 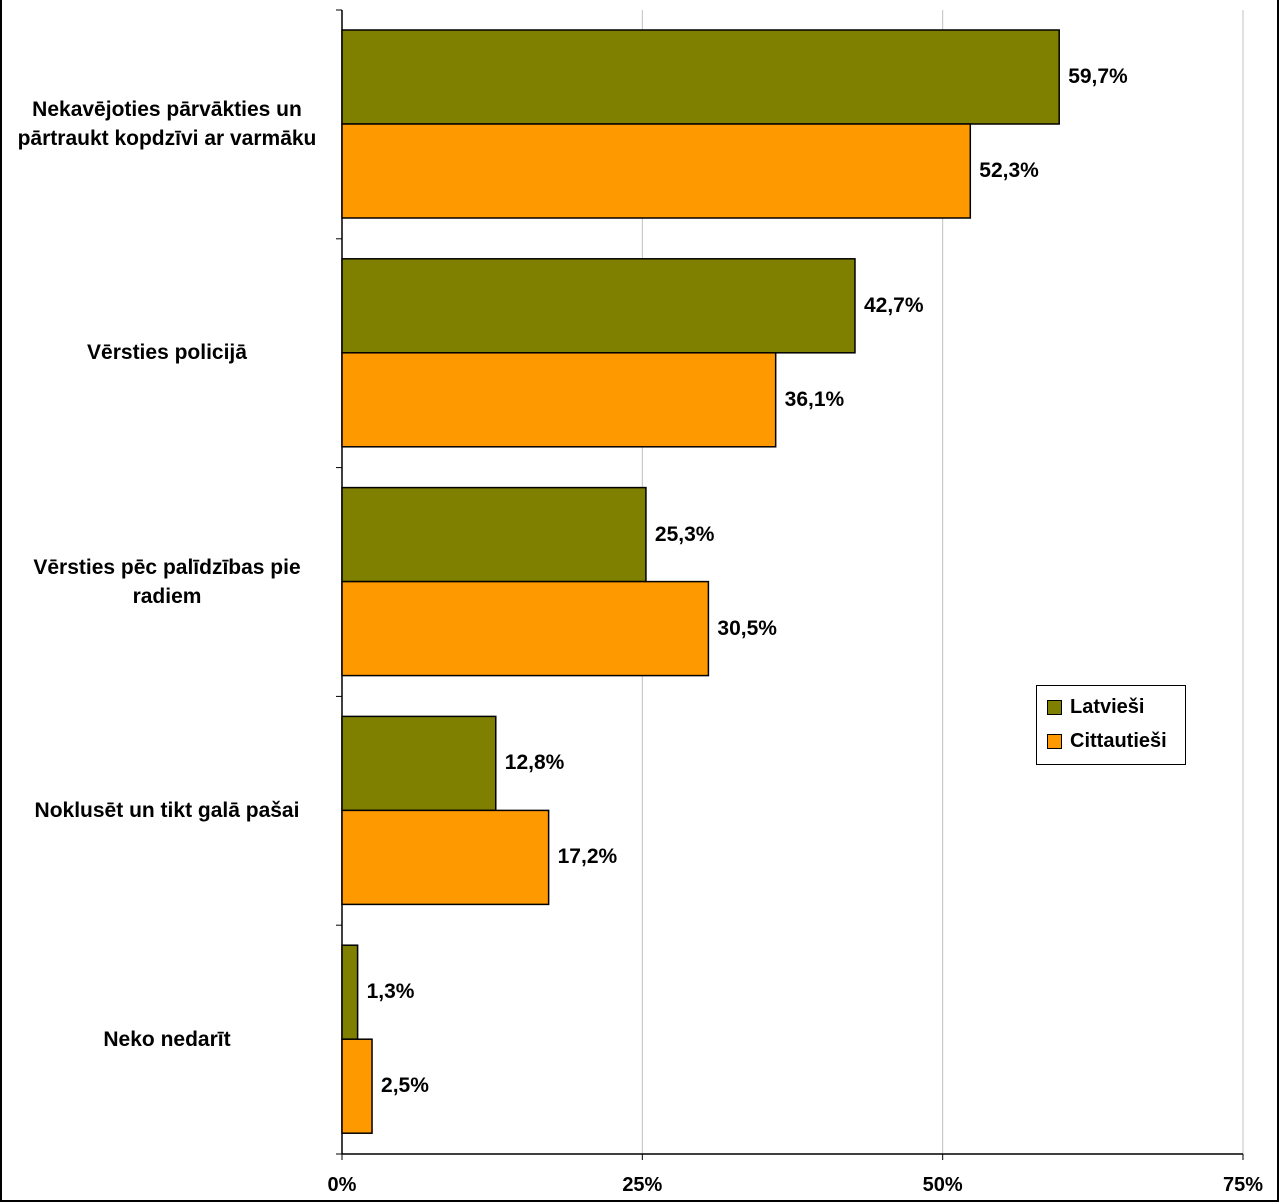 What do you see at coordinates (167, 810) in the screenshot?
I see `category-label: Noklusēt un tikt galā pašai` at bounding box center [167, 810].